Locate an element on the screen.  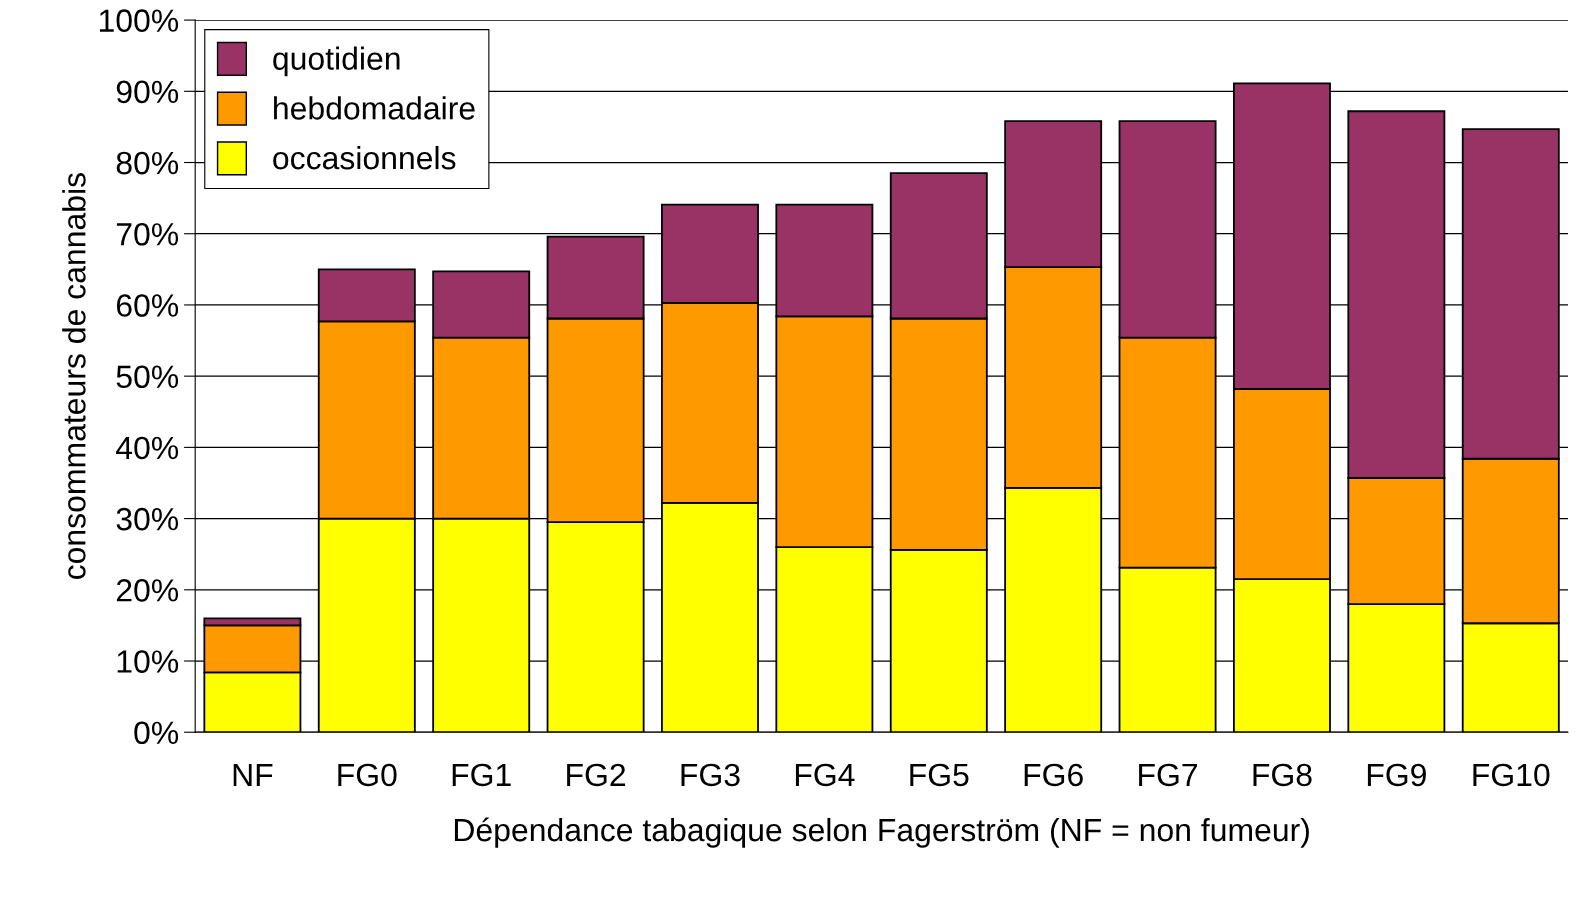
x-tick-label: FG6 is located at coordinates (1053, 775).